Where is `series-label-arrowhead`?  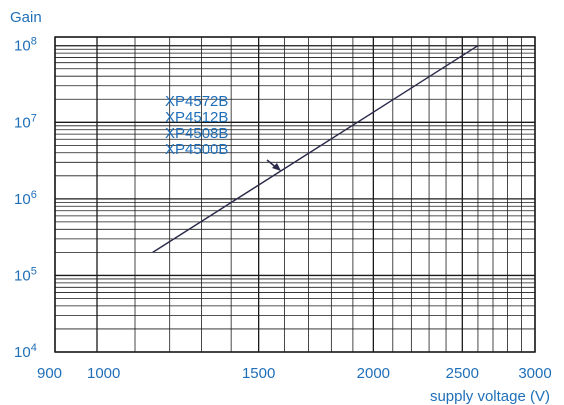
series-label-arrowhead is located at coordinates (276, 167).